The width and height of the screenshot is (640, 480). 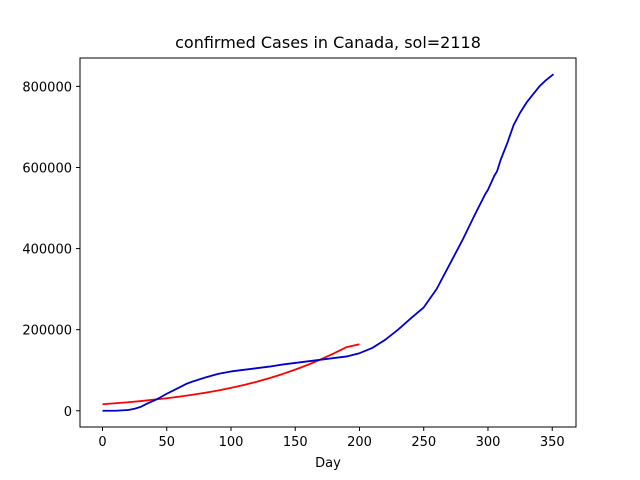 I want to click on y-tick-label: 800000, so click(x=47, y=87).